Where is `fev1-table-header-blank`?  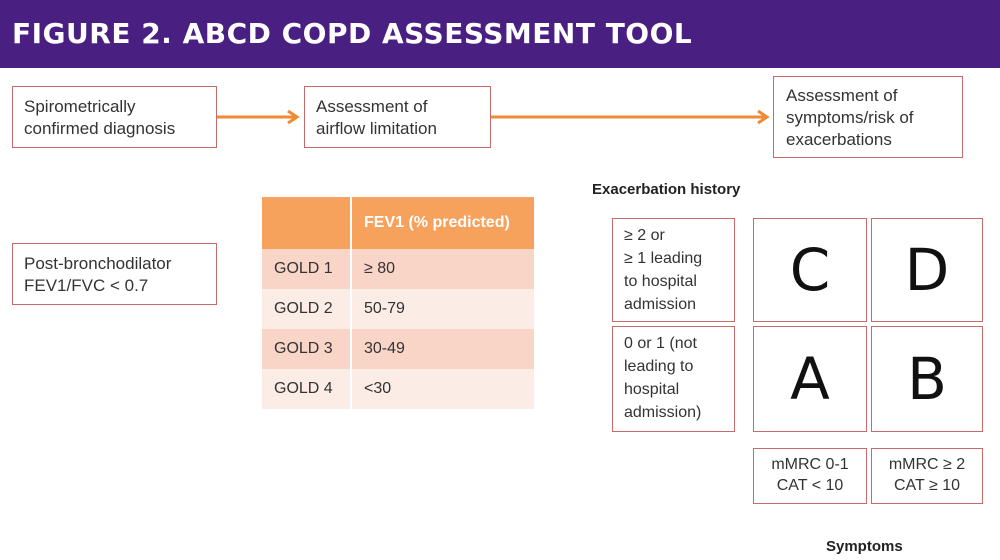 fev1-table-header-blank is located at coordinates (307, 223).